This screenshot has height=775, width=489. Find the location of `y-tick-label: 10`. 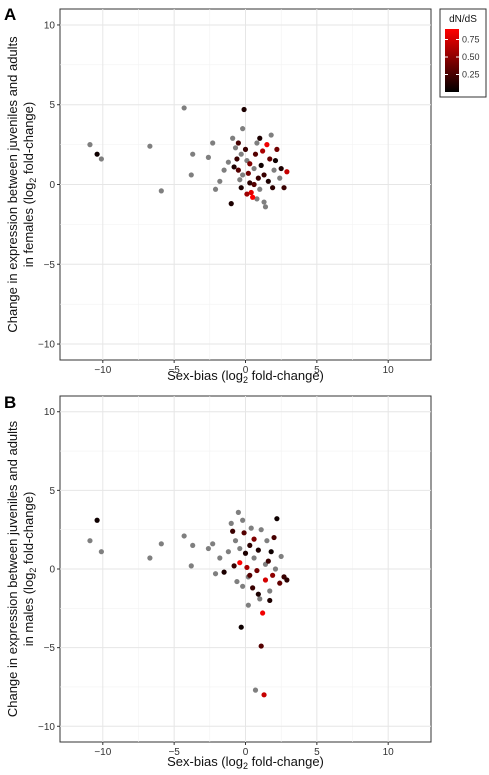

y-tick-label: 10 is located at coordinates (50, 25).